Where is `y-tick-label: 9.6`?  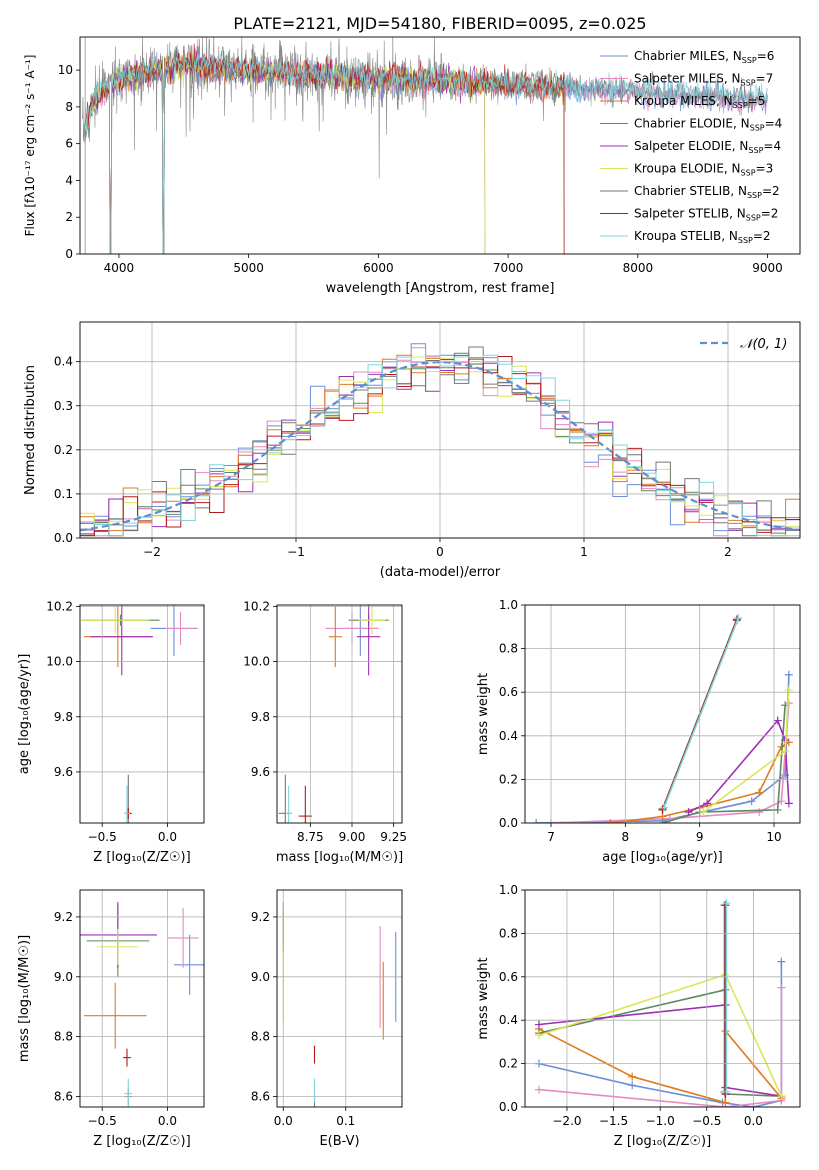 y-tick-label: 9.6 is located at coordinates (63, 772).